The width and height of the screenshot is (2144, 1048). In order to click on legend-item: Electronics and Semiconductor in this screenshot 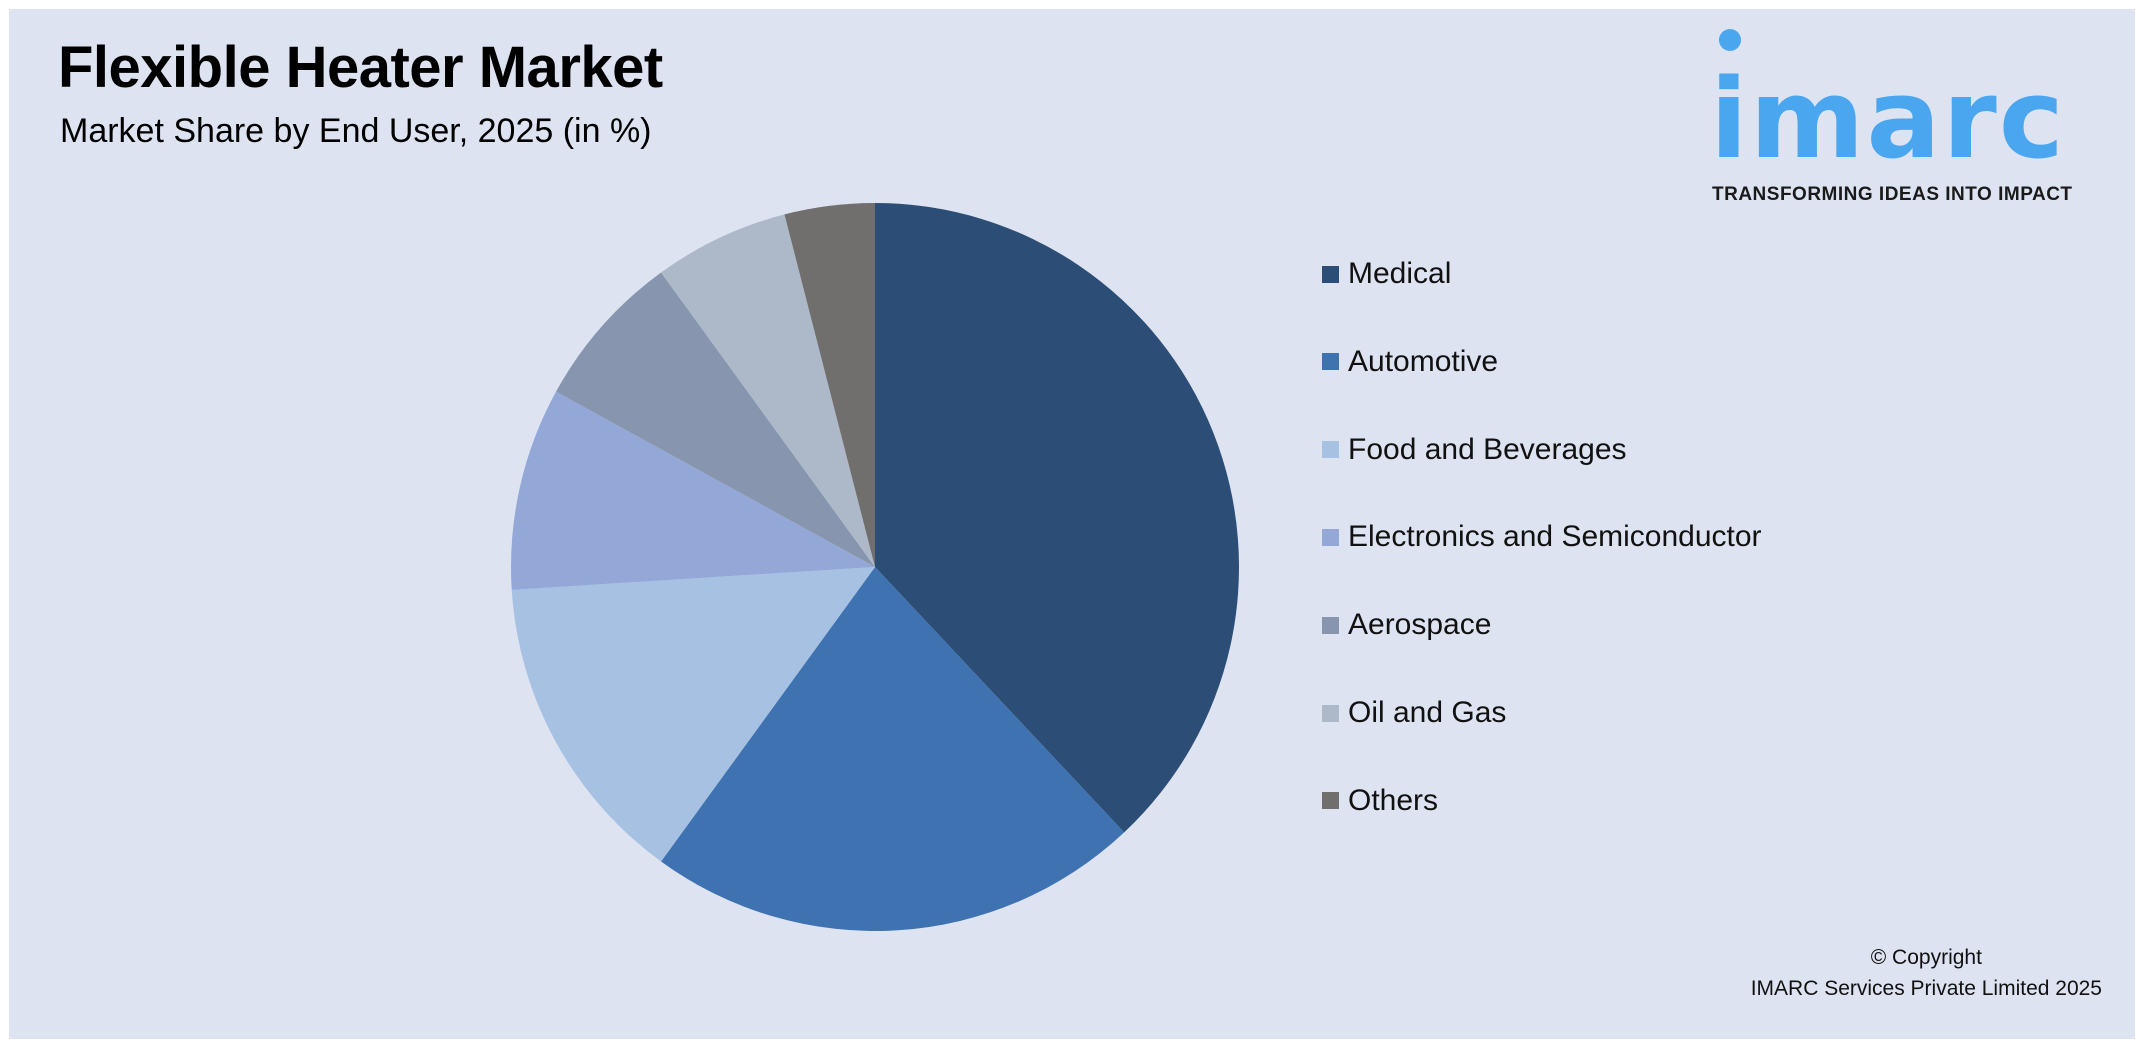, I will do `click(1542, 537)`.